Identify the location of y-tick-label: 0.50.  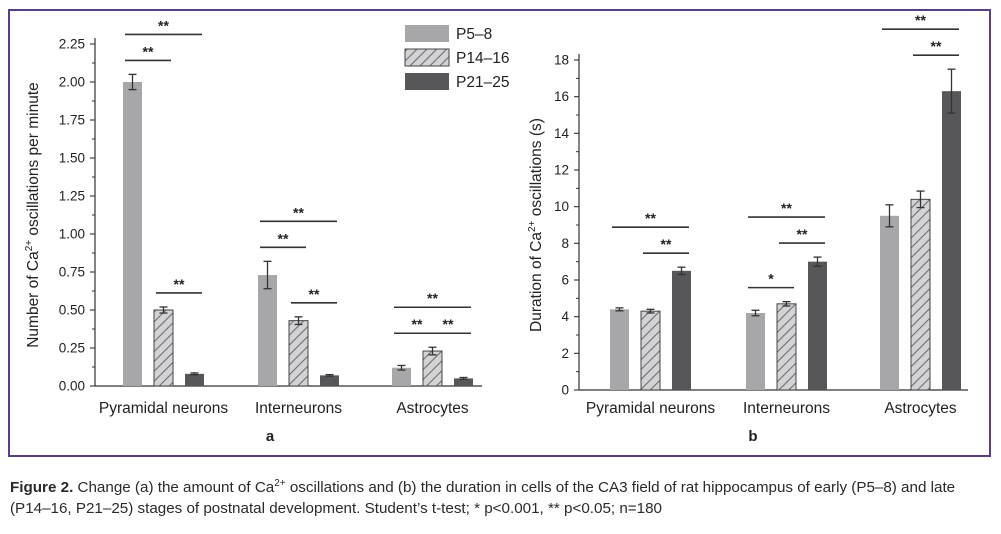
(72, 310).